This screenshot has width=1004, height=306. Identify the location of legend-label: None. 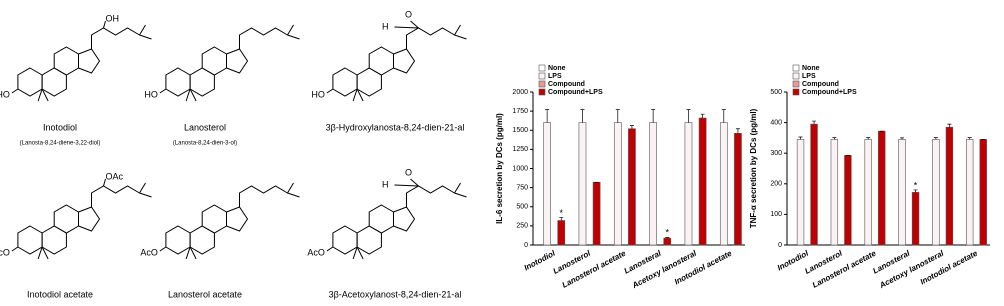
(811, 68).